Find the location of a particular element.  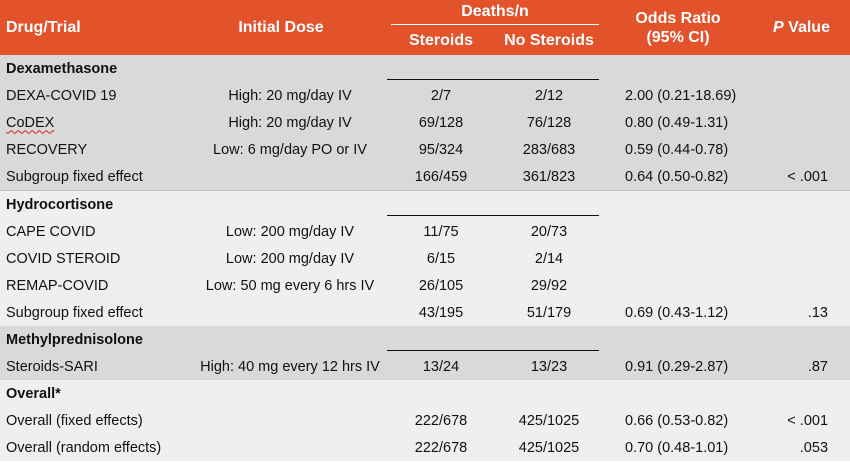

category-title: Hydrocortisone is located at coordinates (60, 204).